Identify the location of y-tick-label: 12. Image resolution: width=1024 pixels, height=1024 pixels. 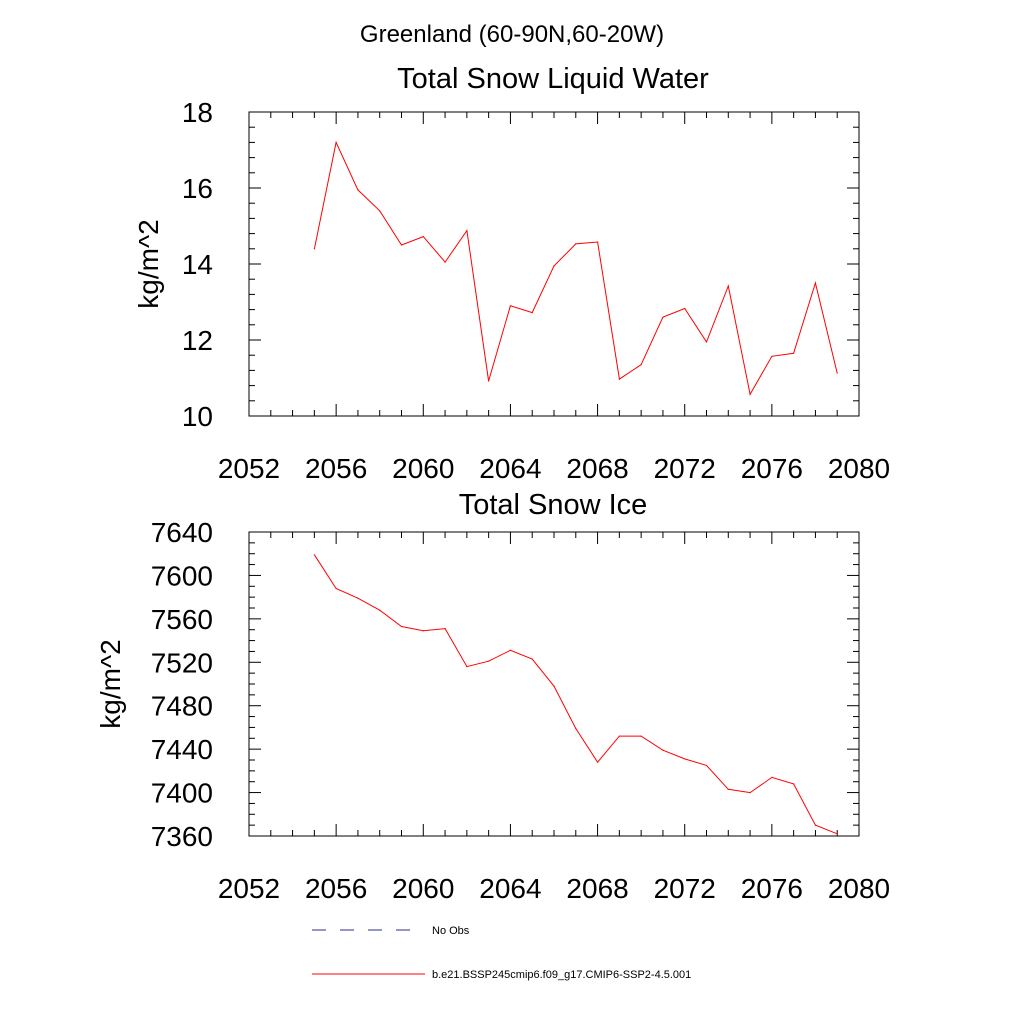
(197, 340).